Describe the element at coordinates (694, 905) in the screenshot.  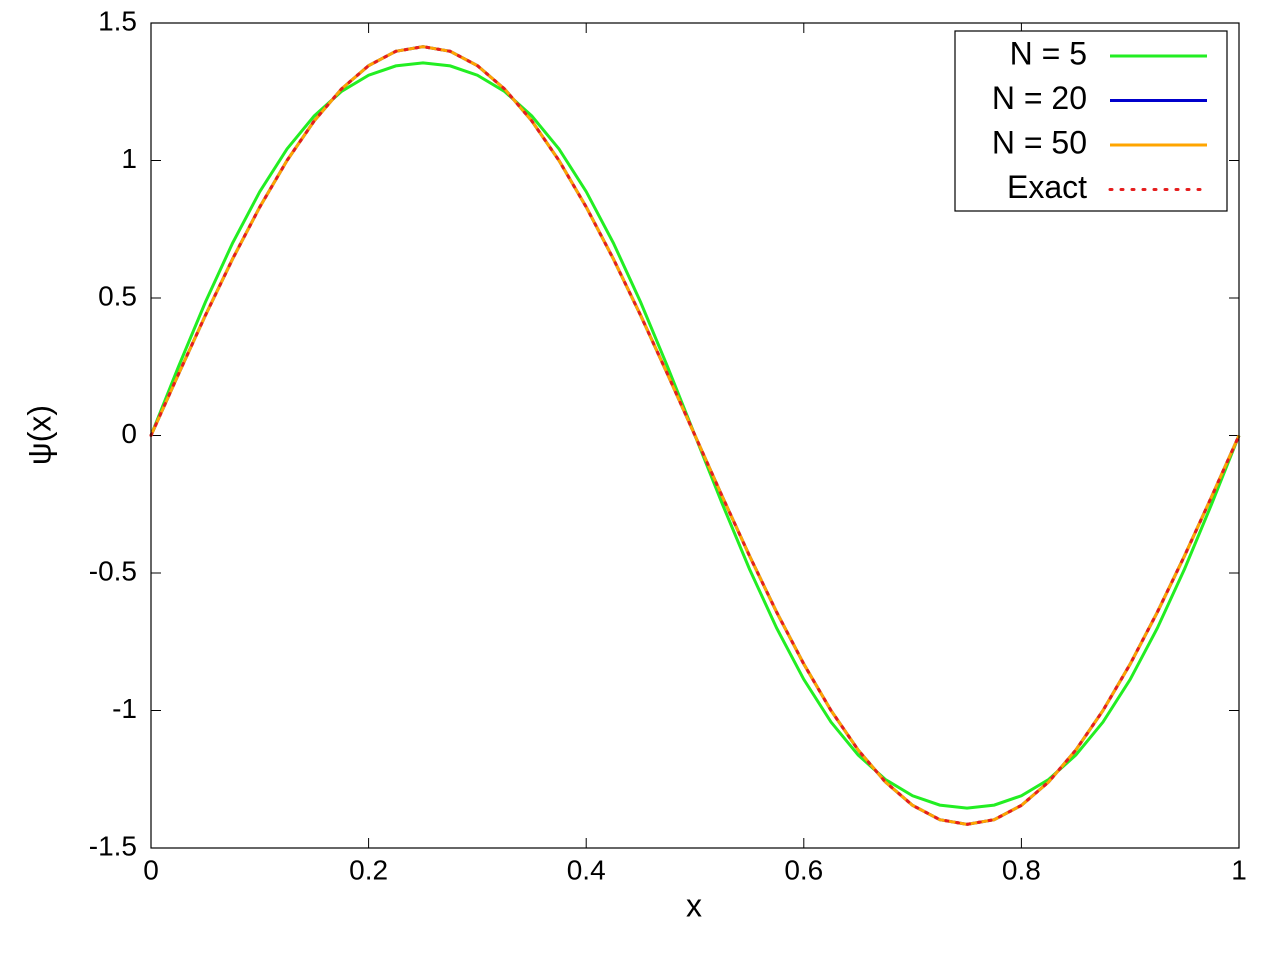
I see `x-axis-label: x` at that location.